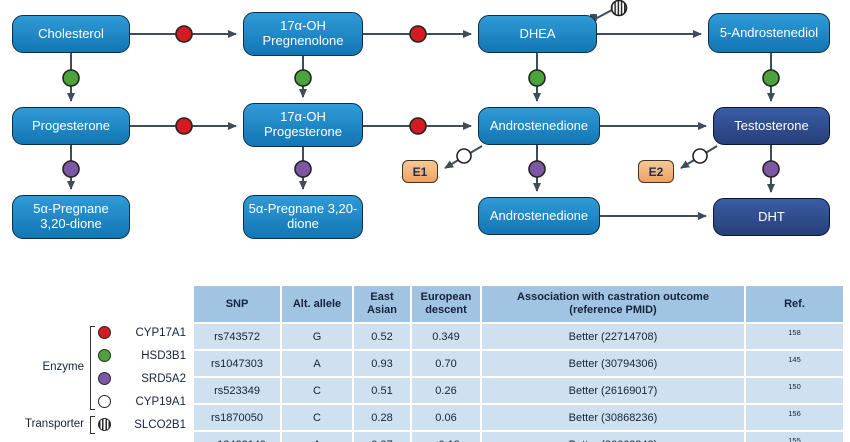 The image size is (850, 442). What do you see at coordinates (92, 368) in the screenshot?
I see `enzyme-bracket` at bounding box center [92, 368].